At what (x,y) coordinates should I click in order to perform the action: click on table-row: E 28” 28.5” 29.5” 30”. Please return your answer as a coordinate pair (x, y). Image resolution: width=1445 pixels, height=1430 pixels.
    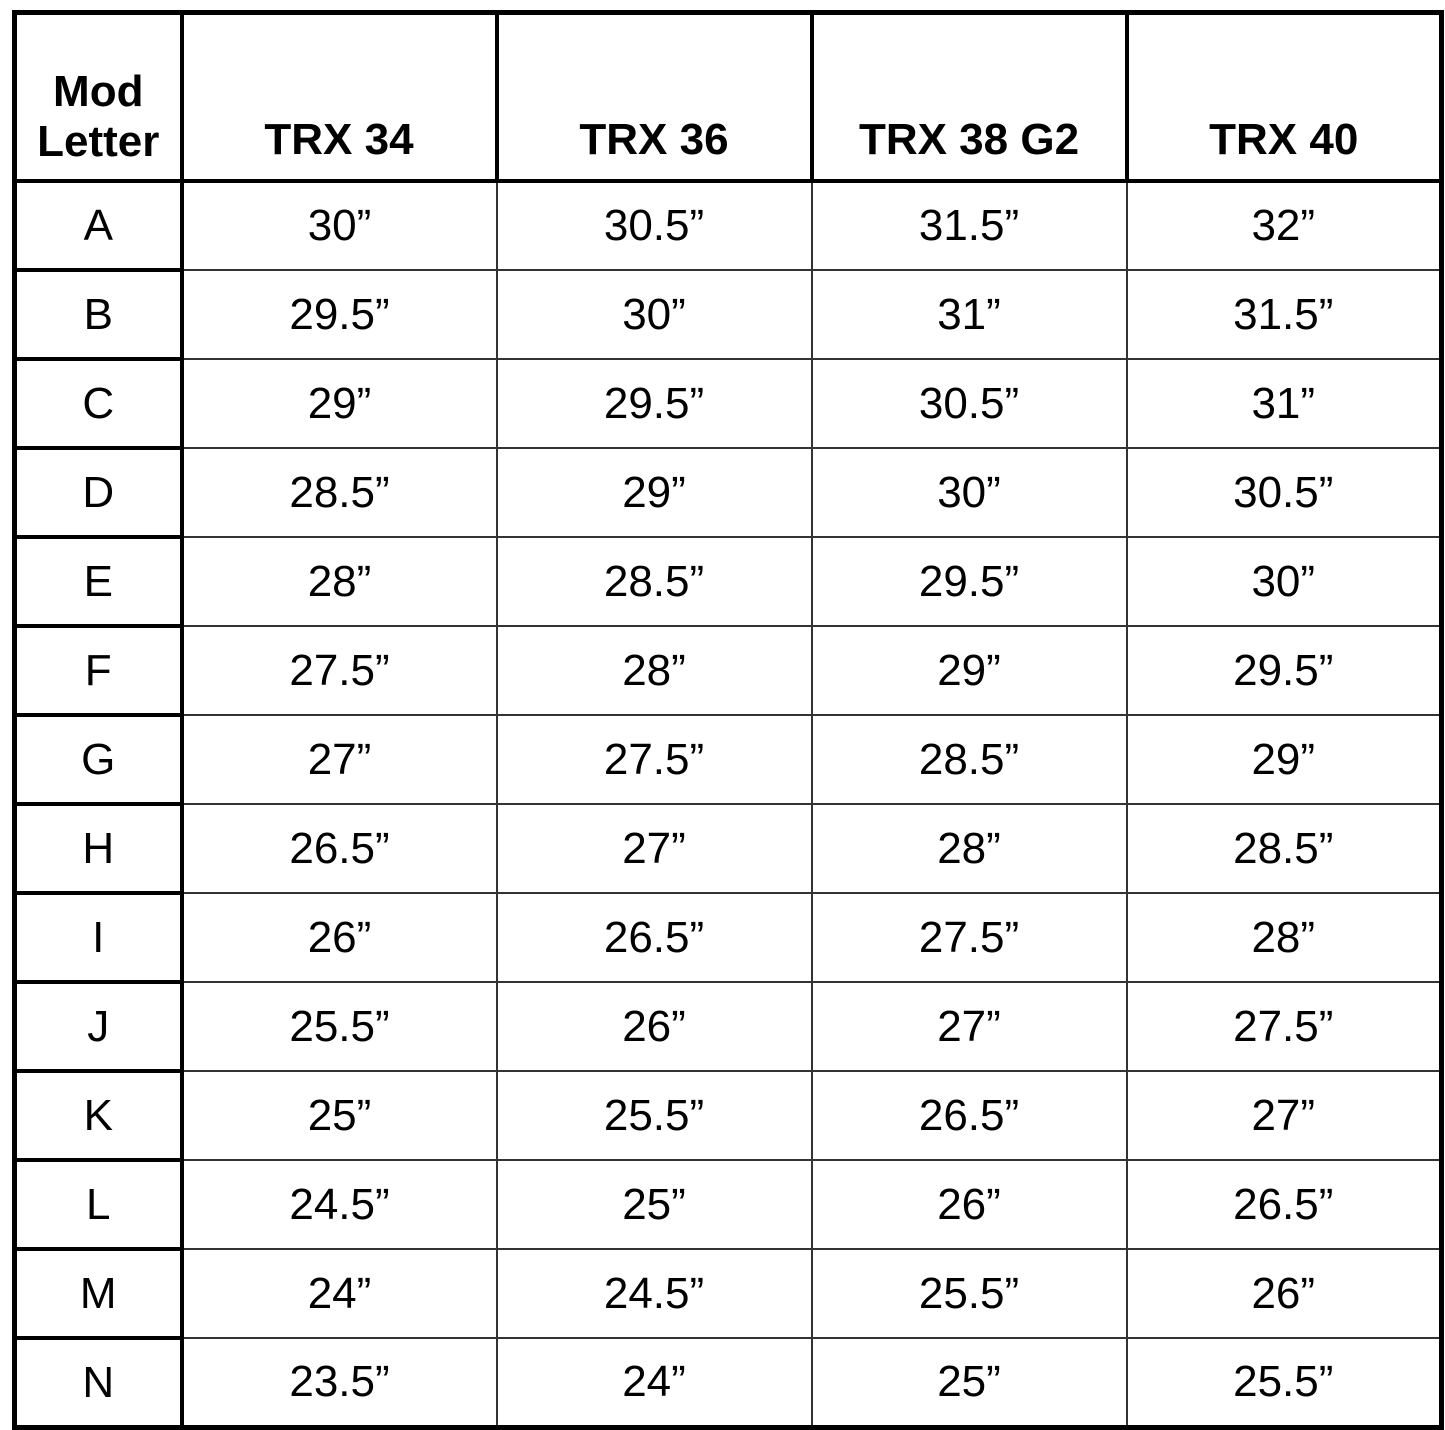
    Looking at the image, I should click on (728, 581).